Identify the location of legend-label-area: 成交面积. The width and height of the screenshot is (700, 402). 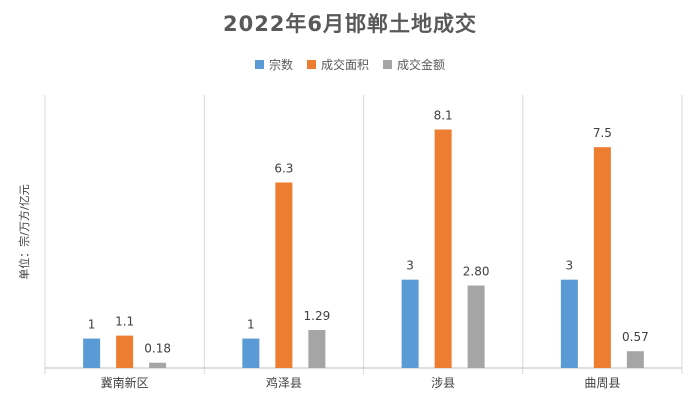
(344, 65).